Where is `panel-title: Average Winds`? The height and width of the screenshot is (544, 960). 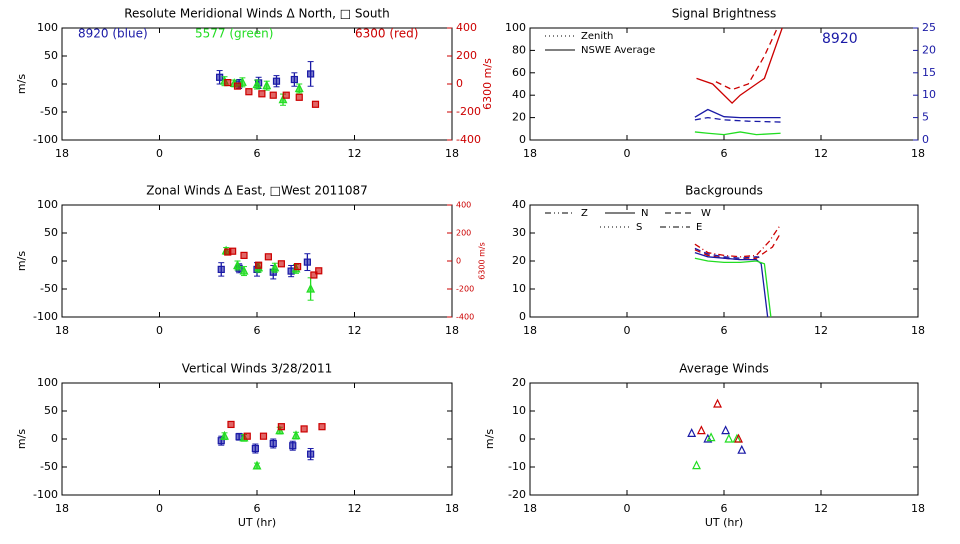 panel-title: Average Winds is located at coordinates (724, 369).